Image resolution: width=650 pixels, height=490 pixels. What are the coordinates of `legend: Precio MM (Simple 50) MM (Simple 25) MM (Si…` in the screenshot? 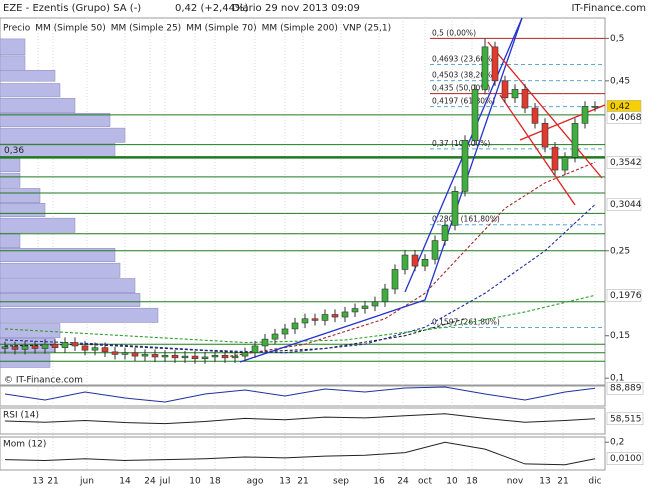 It's located at (197, 29).